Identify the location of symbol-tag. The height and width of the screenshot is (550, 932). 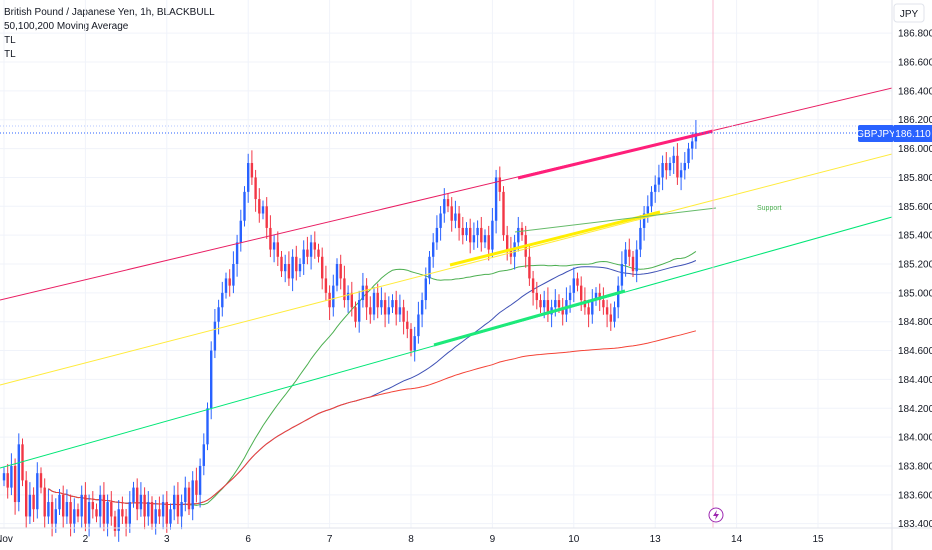
(876, 133).